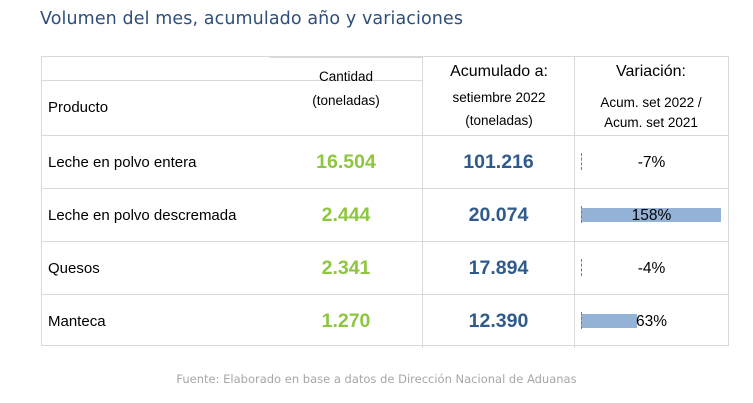  I want to click on header-quantity-unit: (toneladas), so click(346, 100).